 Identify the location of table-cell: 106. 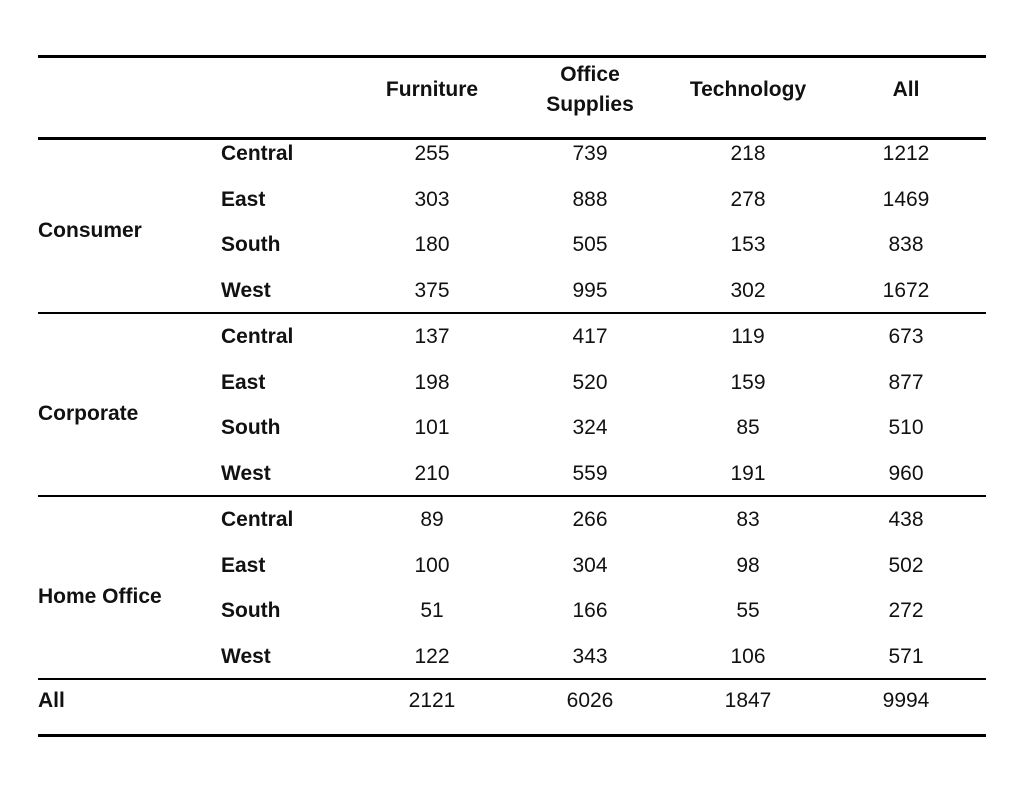
(748, 656).